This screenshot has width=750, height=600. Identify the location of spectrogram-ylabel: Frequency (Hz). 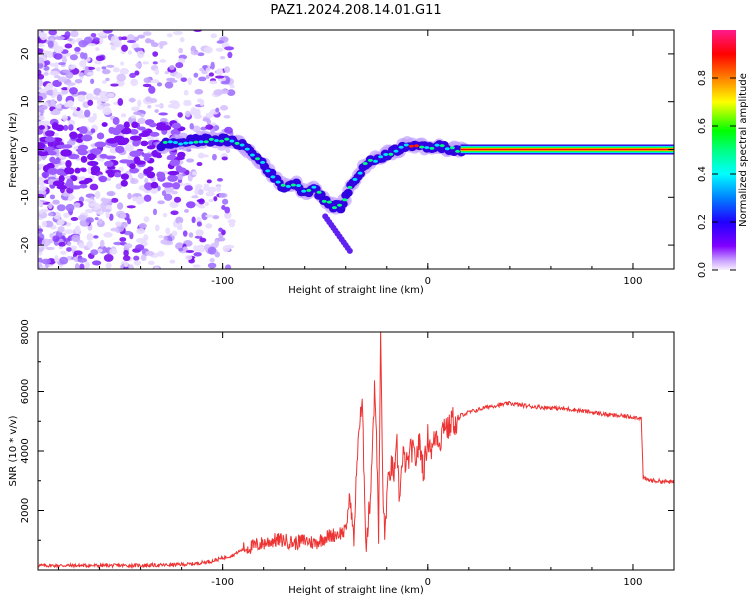
(13, 150).